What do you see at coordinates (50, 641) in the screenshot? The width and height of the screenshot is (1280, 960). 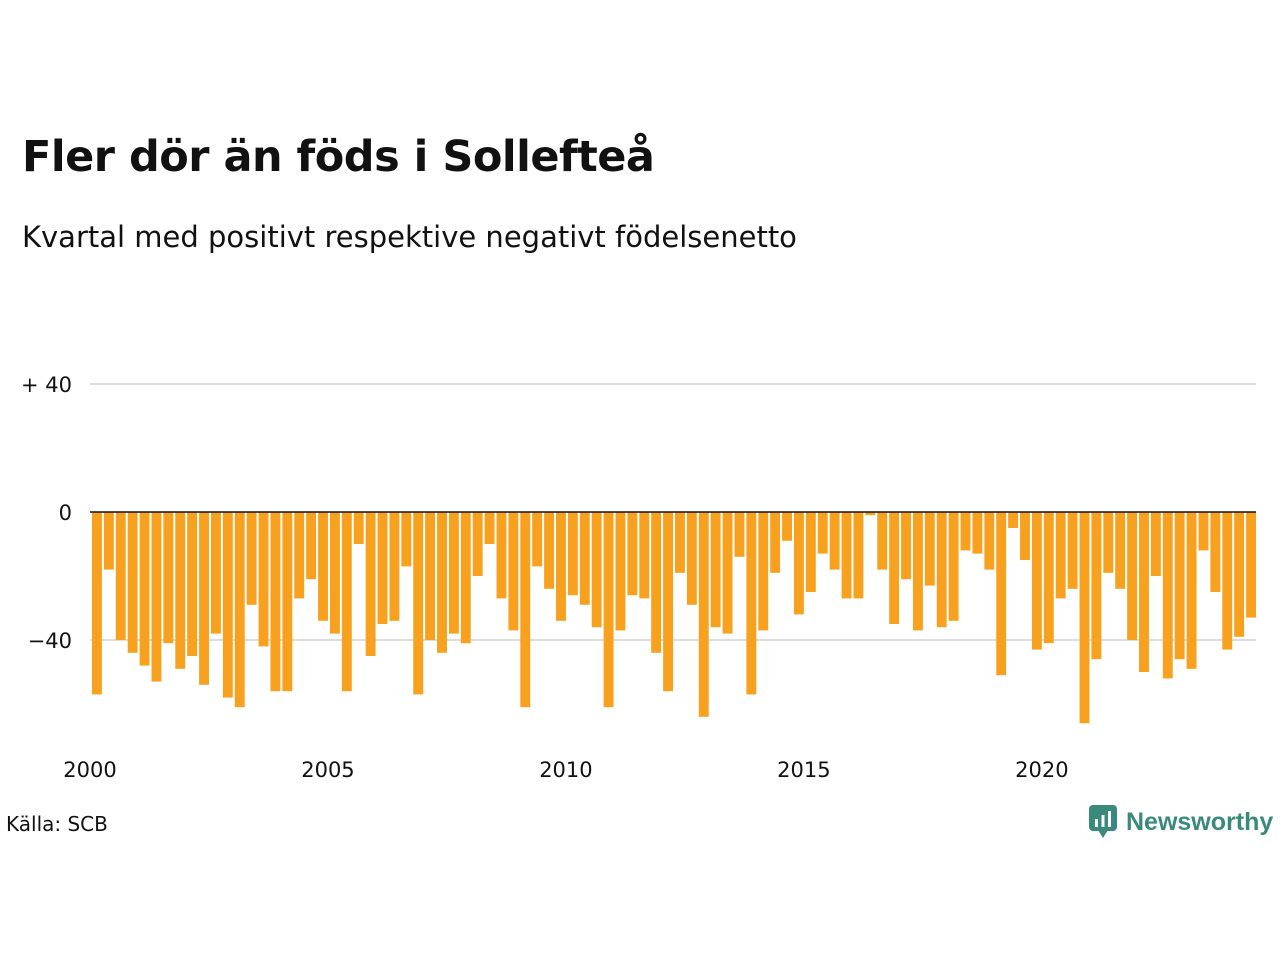 I see `y-tick-label: −40` at bounding box center [50, 641].